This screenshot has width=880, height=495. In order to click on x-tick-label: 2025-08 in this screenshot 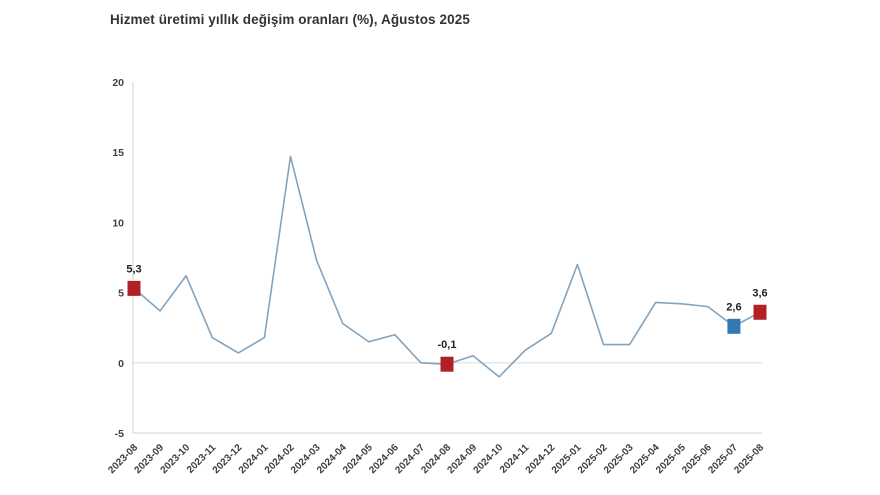, I will do `click(749, 459)`.